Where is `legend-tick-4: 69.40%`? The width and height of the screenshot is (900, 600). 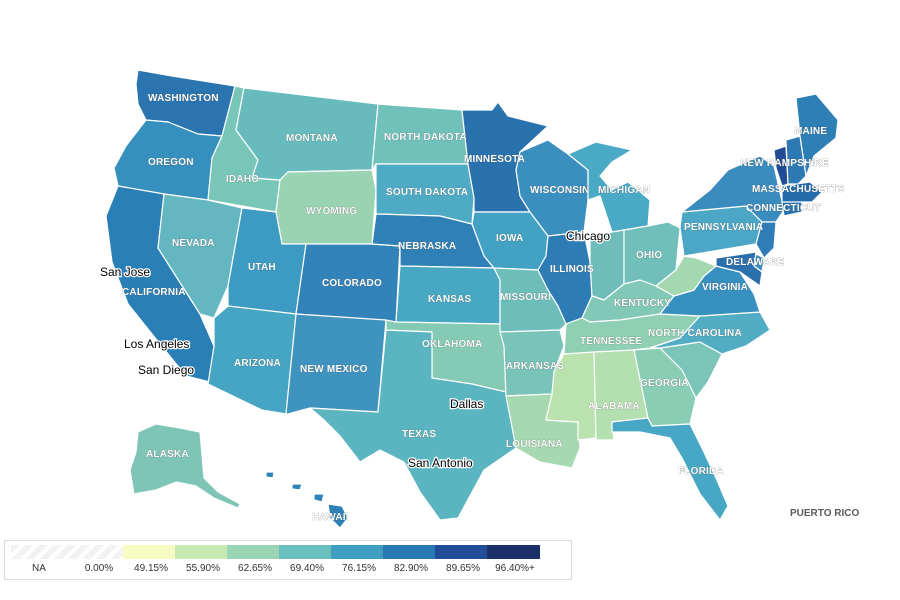 legend-tick-4: 69.40% is located at coordinates (307, 568).